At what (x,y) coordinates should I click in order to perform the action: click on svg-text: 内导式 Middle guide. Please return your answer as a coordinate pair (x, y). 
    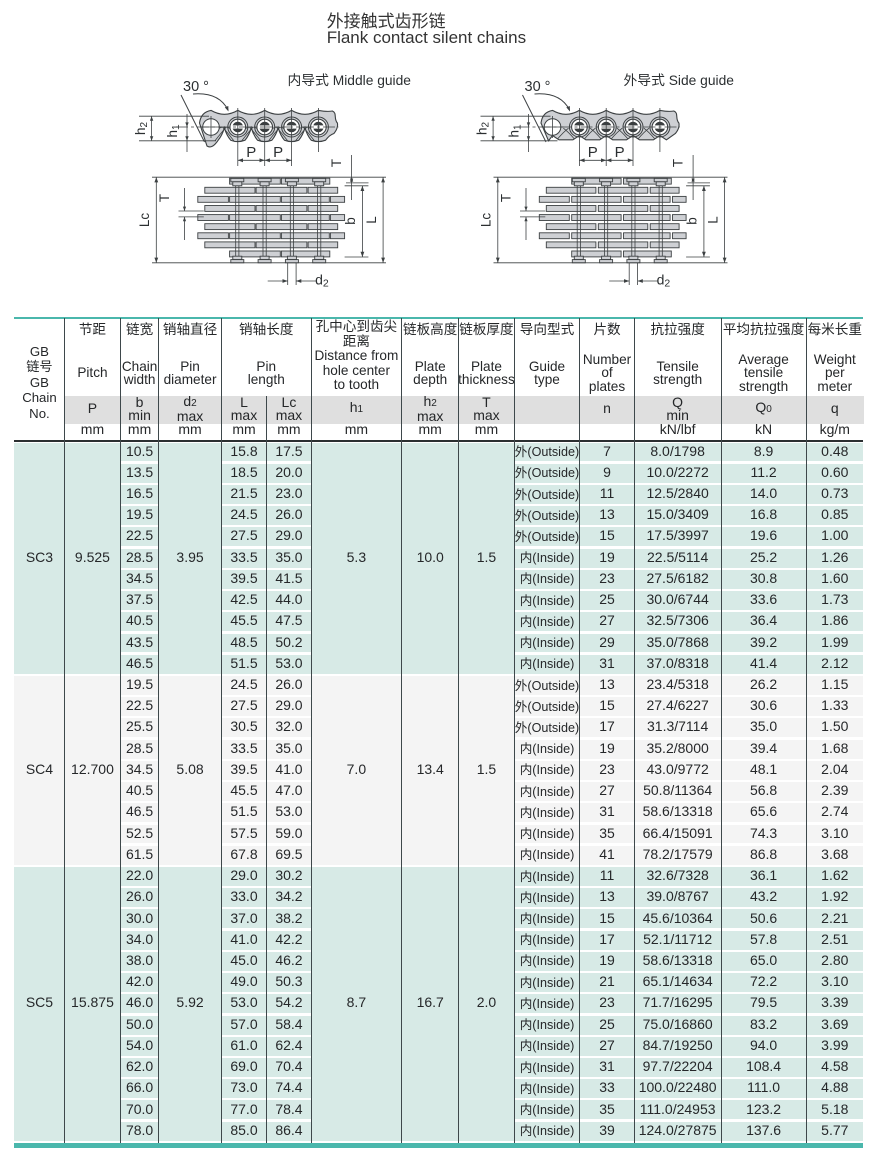
    Looking at the image, I should click on (350, 80).